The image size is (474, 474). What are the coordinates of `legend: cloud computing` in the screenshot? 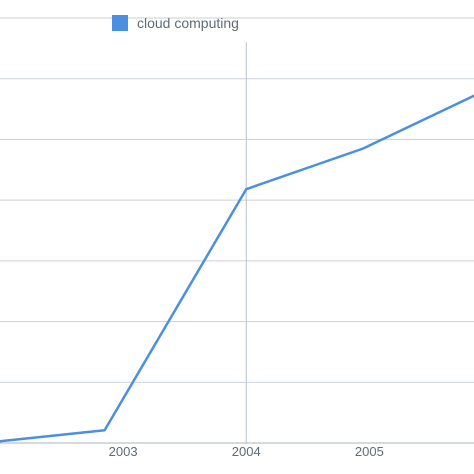 It's located at (175, 23).